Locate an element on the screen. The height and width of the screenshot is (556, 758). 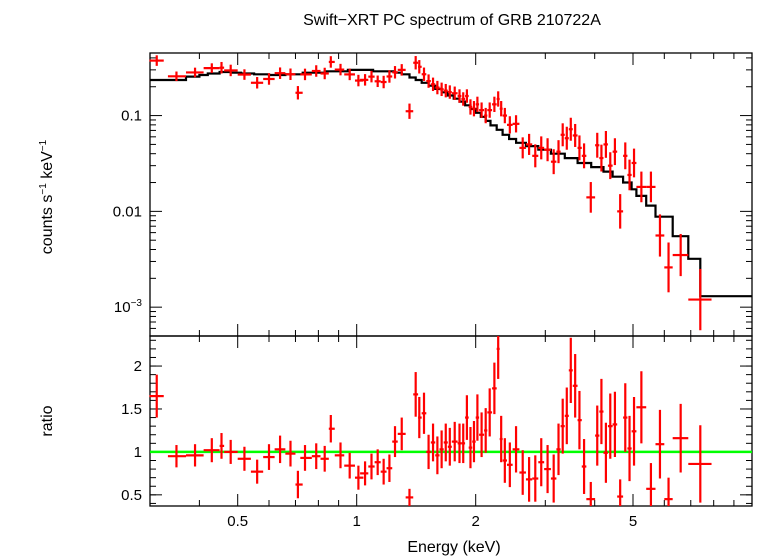
spectrum-y-axis-label: counts s−1 keV−1 is located at coordinates (47, 196).